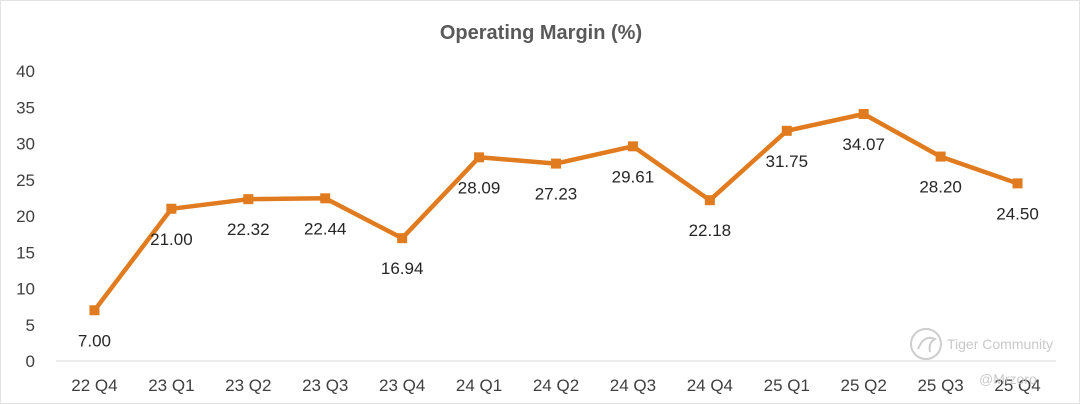 This screenshot has width=1080, height=404. Describe the element at coordinates (863, 144) in the screenshot. I see `data-label: 34.07` at that location.